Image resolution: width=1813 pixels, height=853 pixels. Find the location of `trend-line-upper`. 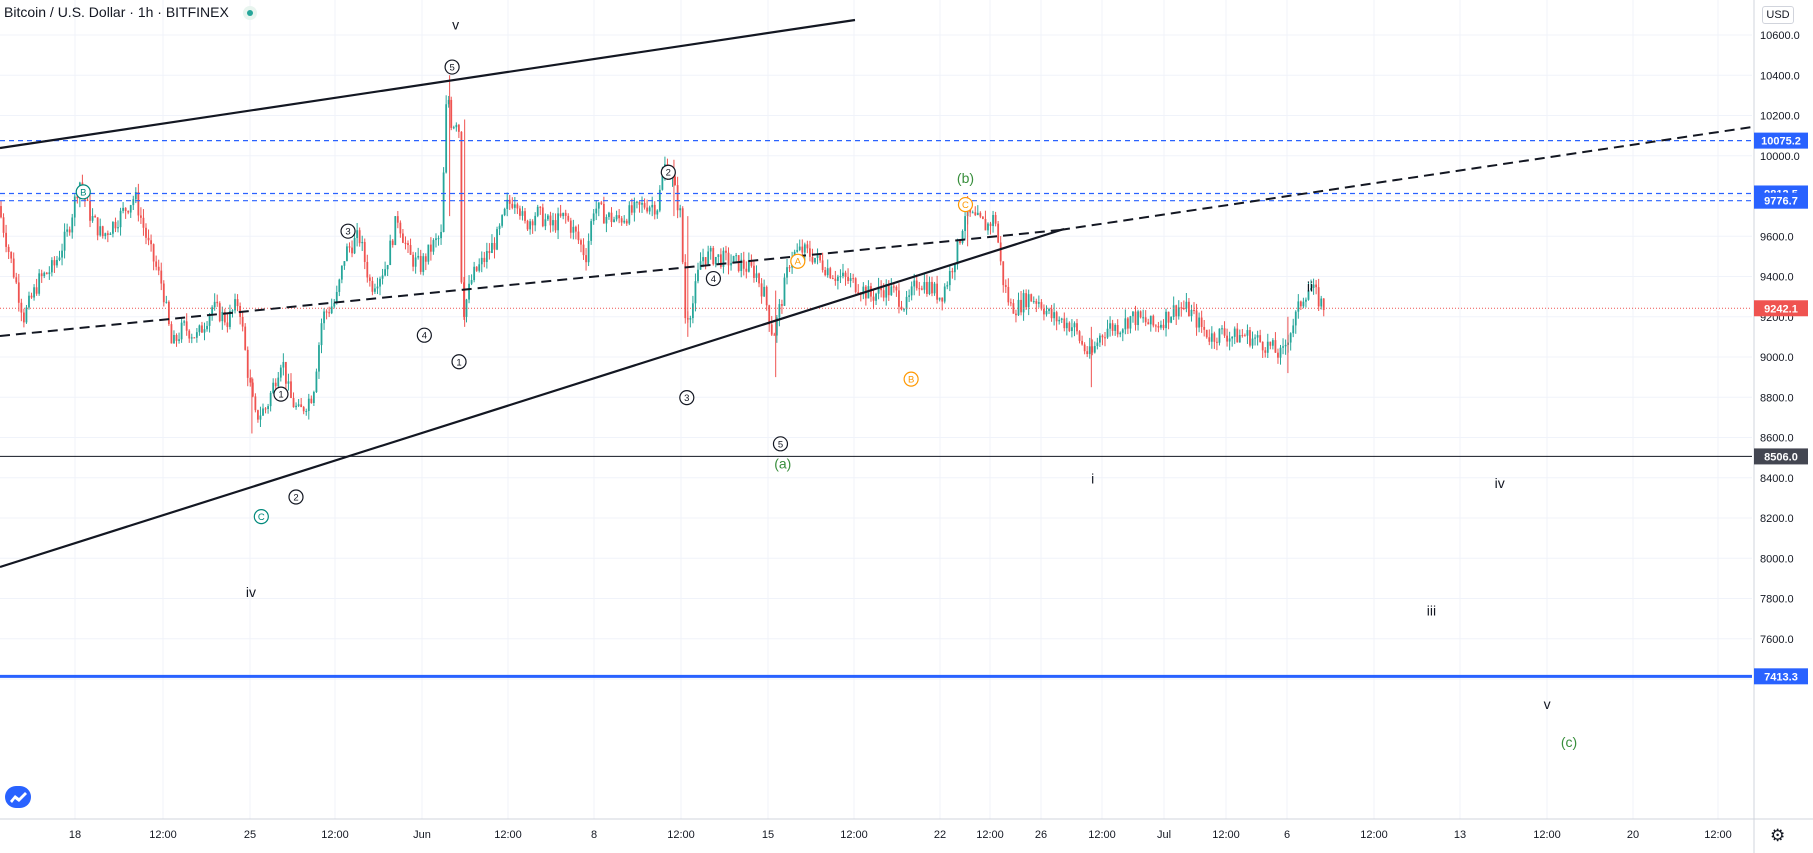

trend-line-upper is located at coordinates (428, 84).